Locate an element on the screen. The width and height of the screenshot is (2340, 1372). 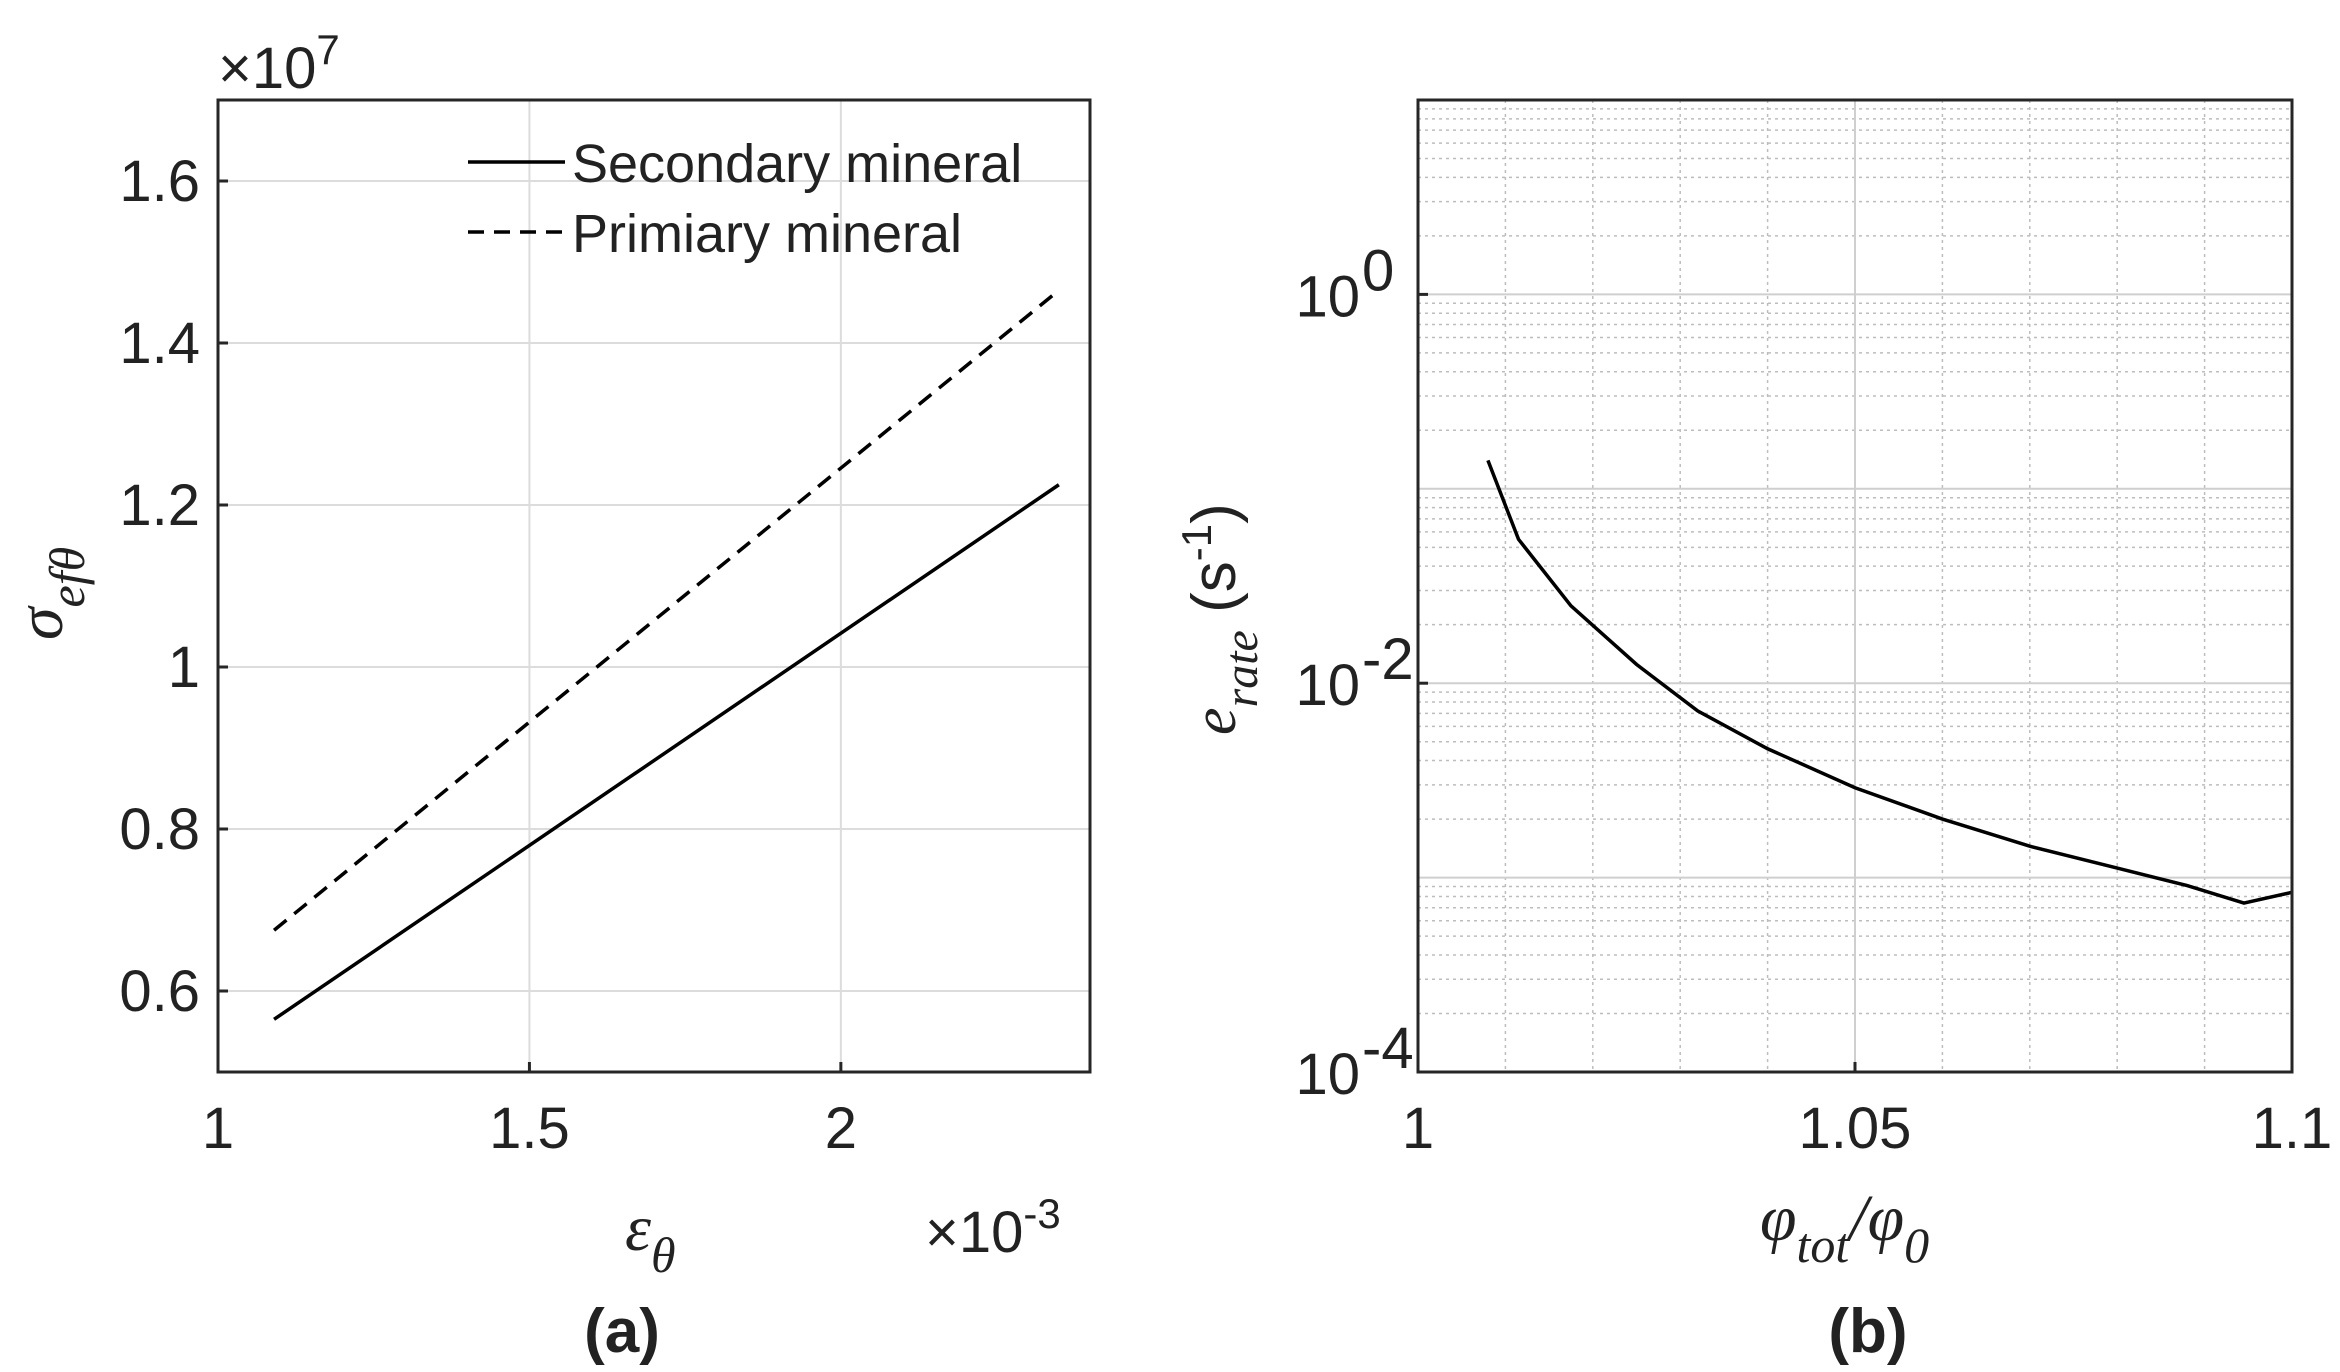
panel-b-series is located at coordinates (1889, 682).